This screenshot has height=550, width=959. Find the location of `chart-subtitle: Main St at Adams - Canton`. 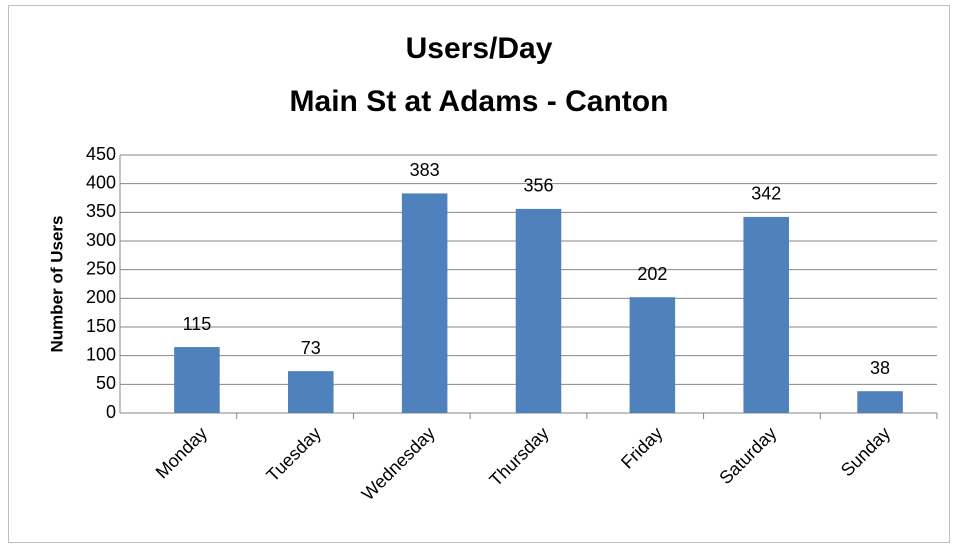

chart-subtitle: Main St at Adams - Canton is located at coordinates (479, 101).